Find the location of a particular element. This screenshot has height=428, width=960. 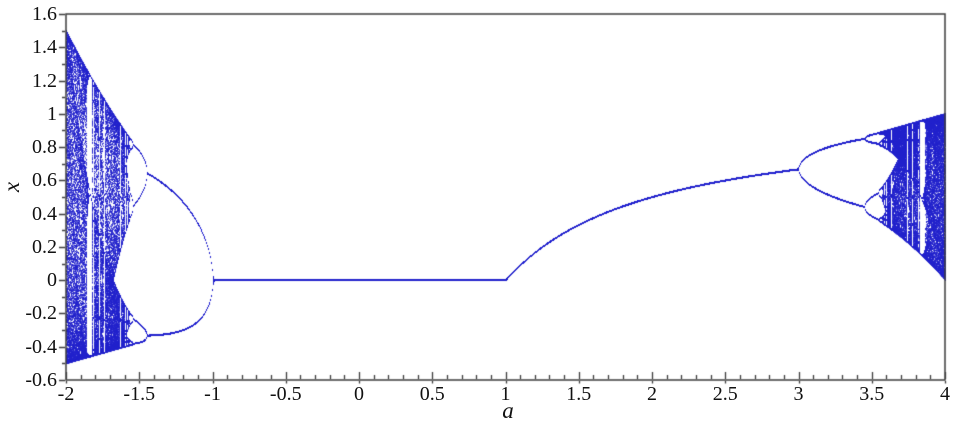

x-tick-label: 3 is located at coordinates (798, 394).